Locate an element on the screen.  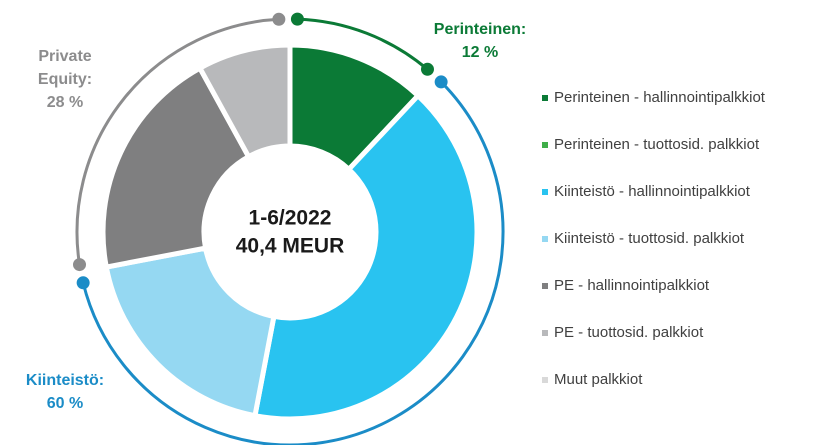
legend-label: Perinteinen - hallinnointipalkkiot is located at coordinates (660, 97).